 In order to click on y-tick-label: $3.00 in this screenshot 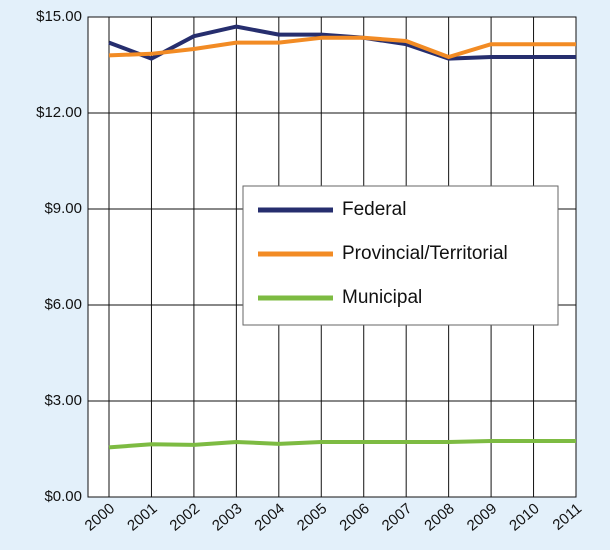, I will do `click(63, 400)`.